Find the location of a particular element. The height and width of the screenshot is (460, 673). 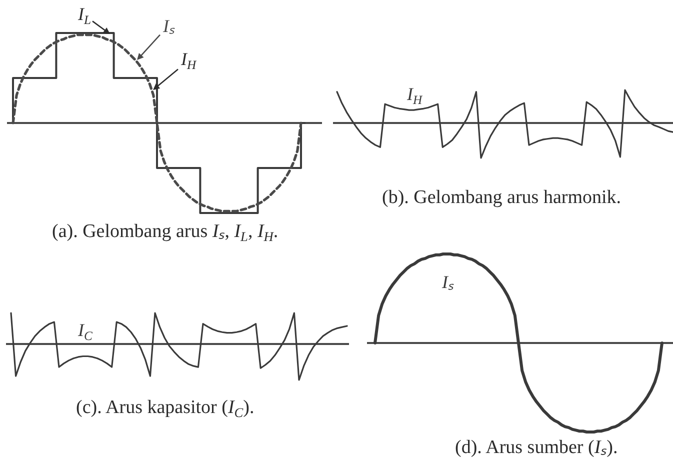

text: (b). Gelombang arus harmonik. is located at coordinates (502, 197).